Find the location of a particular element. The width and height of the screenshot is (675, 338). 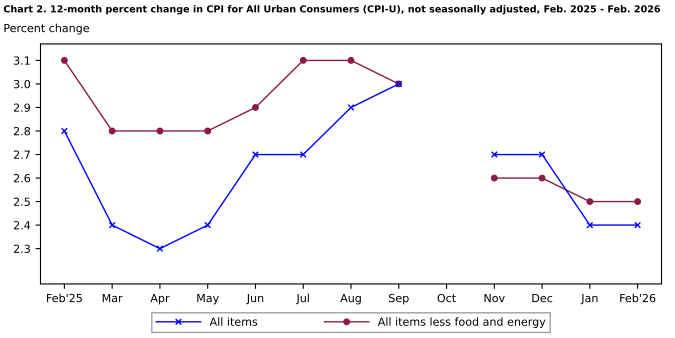

x-tick-label: Feb'25 is located at coordinates (64, 298).